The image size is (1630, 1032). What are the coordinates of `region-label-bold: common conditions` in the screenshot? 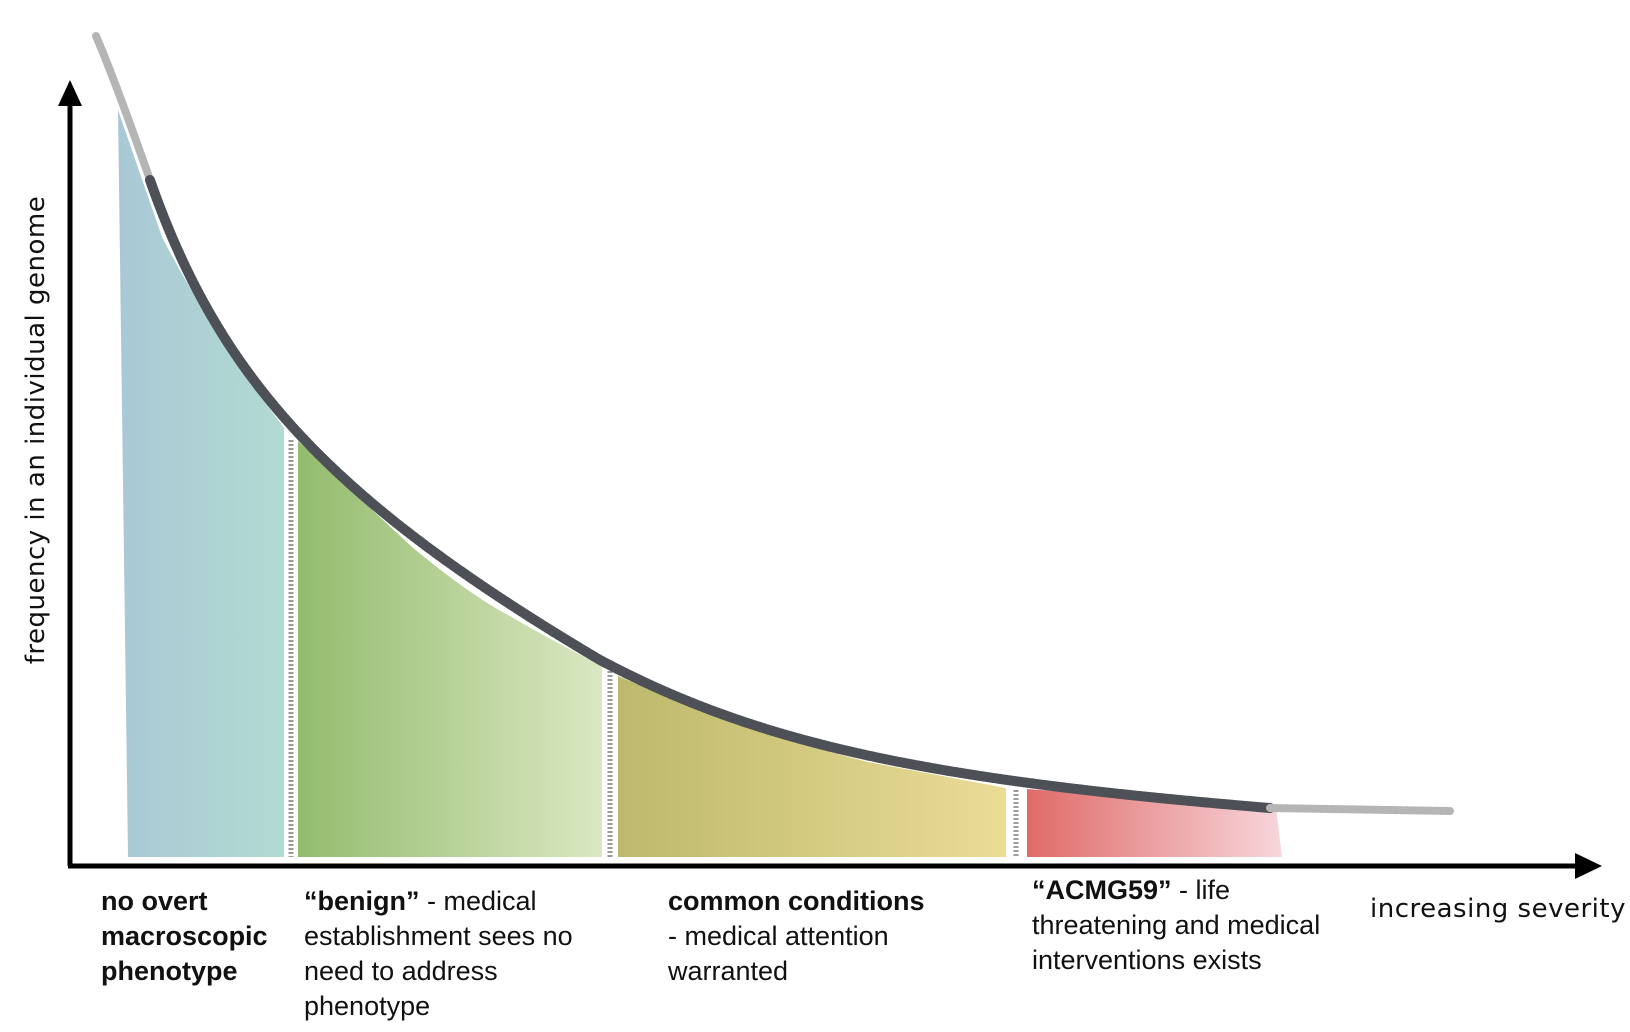 It's located at (796, 901).